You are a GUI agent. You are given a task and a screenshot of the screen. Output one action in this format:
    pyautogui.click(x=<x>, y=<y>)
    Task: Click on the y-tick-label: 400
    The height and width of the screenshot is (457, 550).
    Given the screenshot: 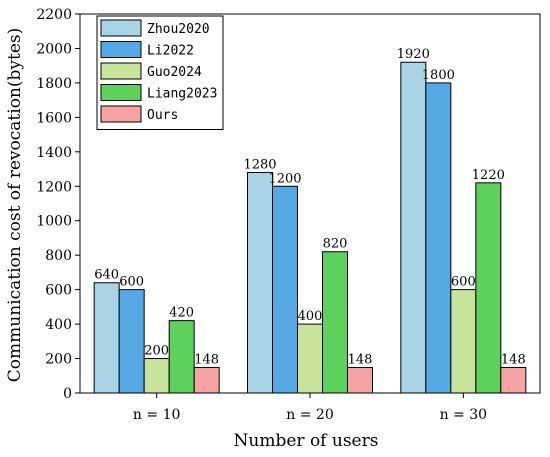 What is the action you would take?
    pyautogui.click(x=58, y=325)
    